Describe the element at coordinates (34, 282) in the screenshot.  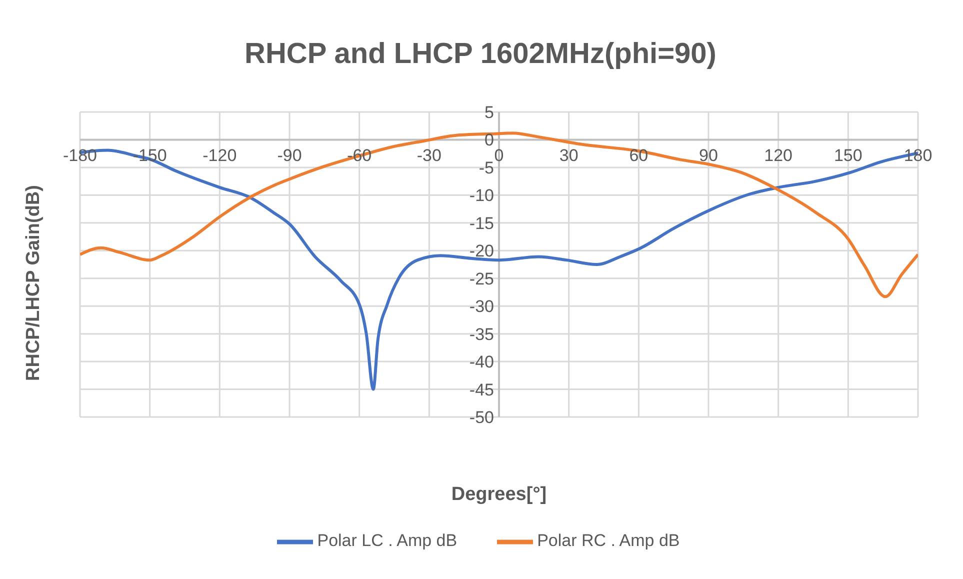
I see `y-axis-title: RHCP/LHCP Gain(dB)` at that location.